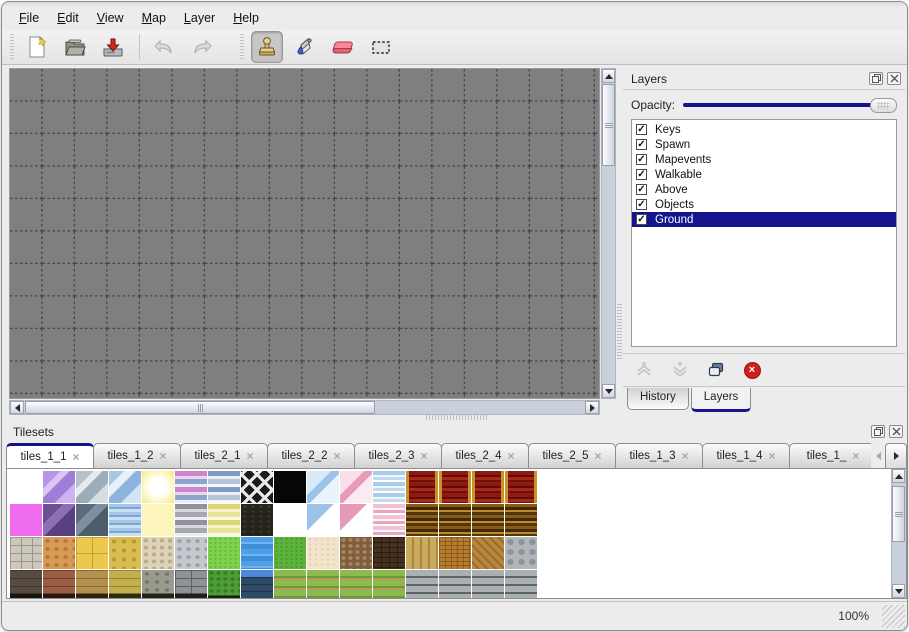 The width and height of the screenshot is (909, 632). I want to click on layer-row-mapevents: ✓ Mapevents, so click(764, 159).